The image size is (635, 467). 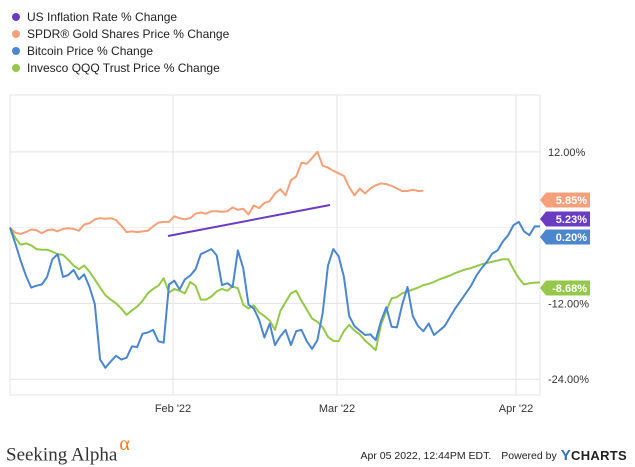 What do you see at coordinates (569, 289) in the screenshot?
I see `end-value-label: -8.68%` at bounding box center [569, 289].